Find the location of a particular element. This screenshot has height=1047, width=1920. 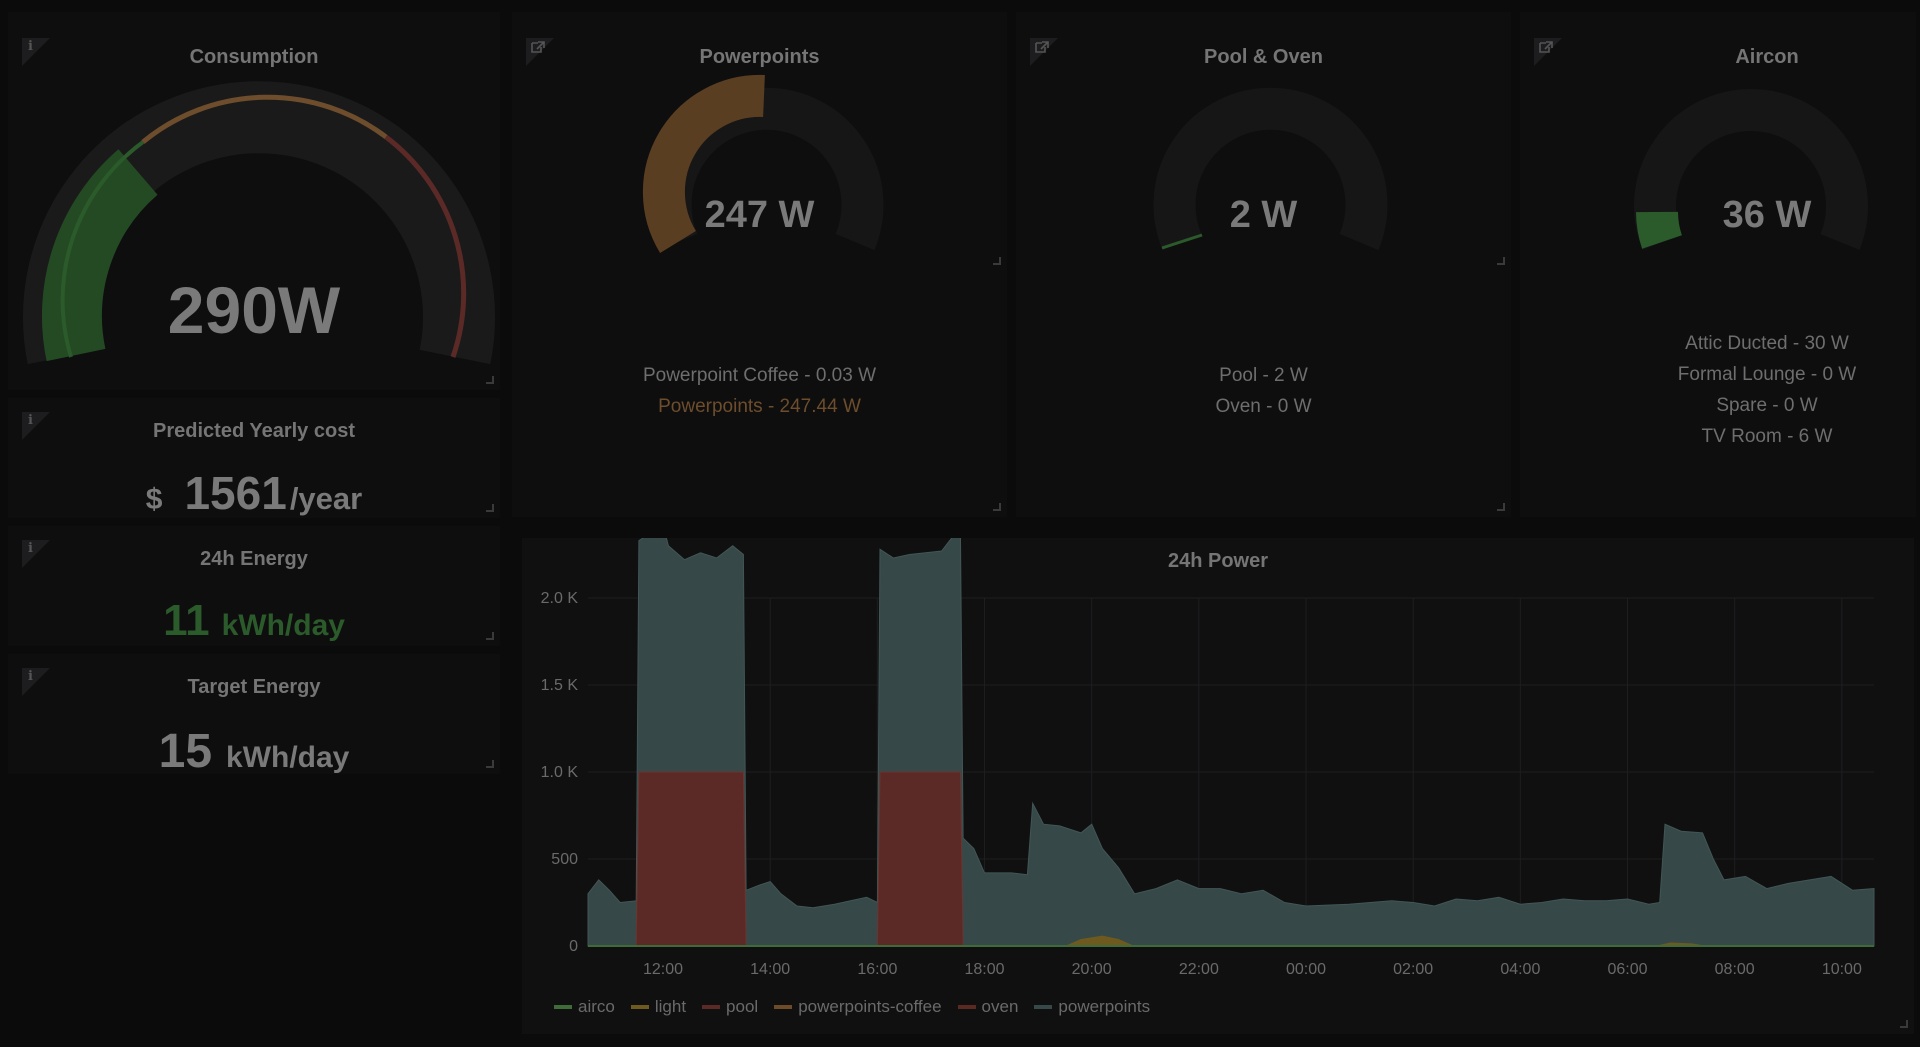

legend-item-pool: pool is located at coordinates (730, 1007).